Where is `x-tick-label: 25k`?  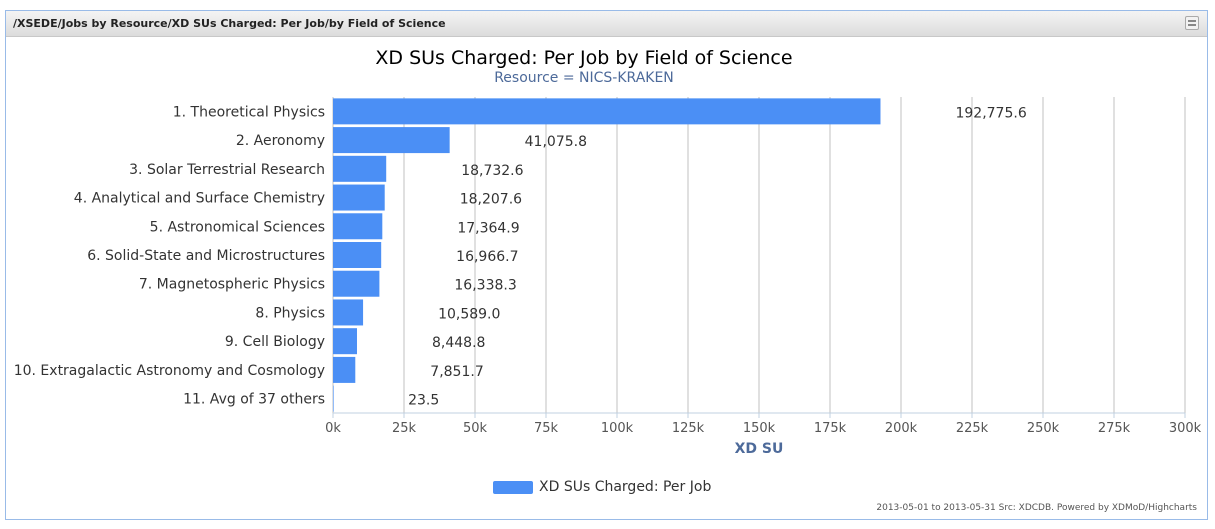
x-tick-label: 25k is located at coordinates (404, 428).